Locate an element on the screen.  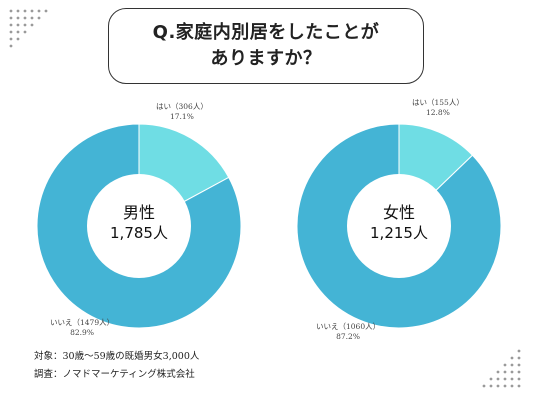
survey-target: 対象：30歳～59歳の既婚男女3,000人 is located at coordinates (117, 356).